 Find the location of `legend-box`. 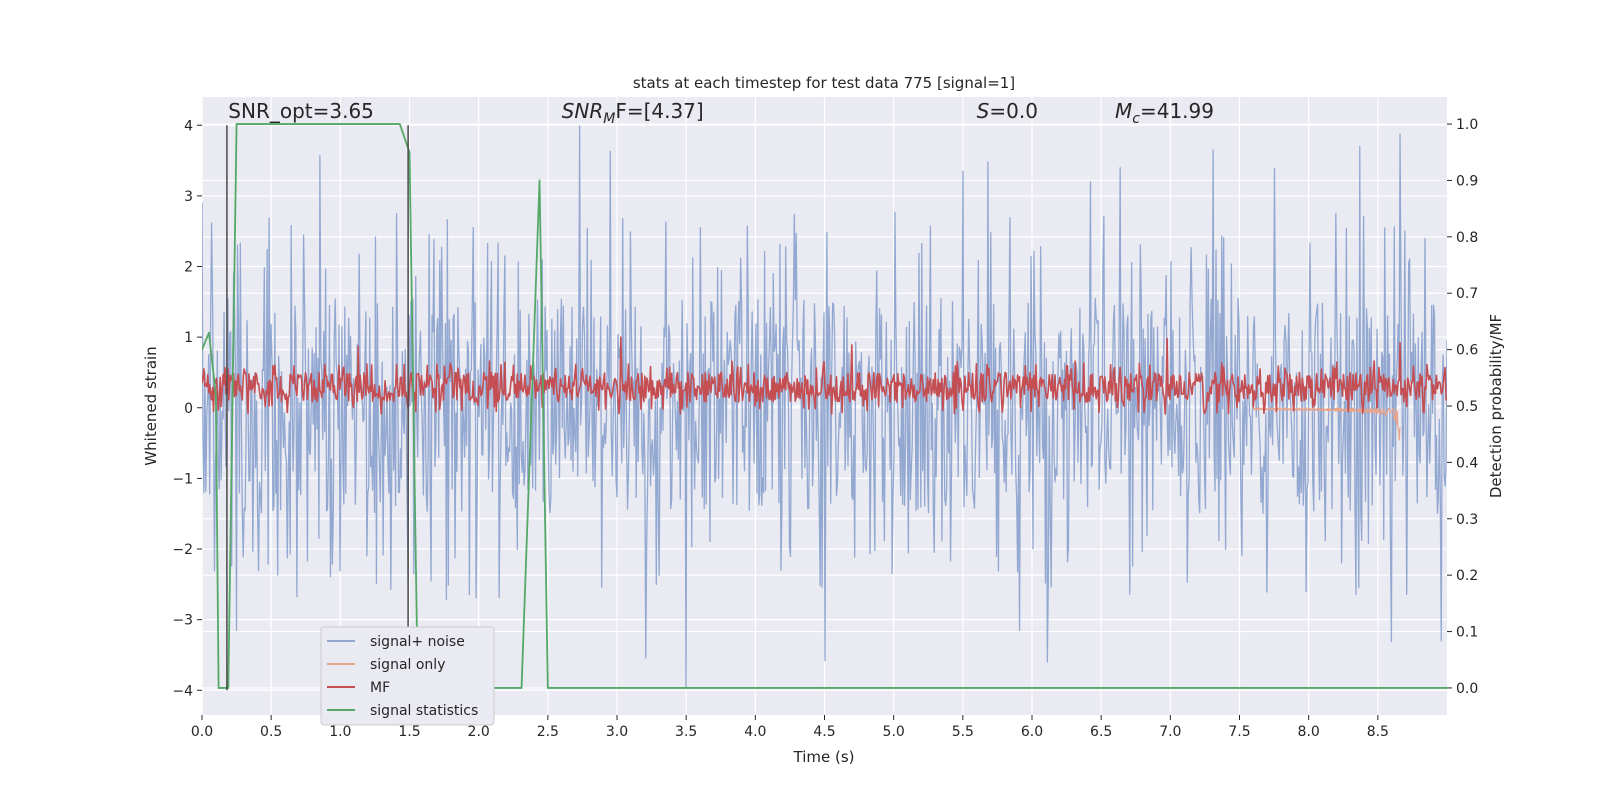

legend-box is located at coordinates (407, 676).